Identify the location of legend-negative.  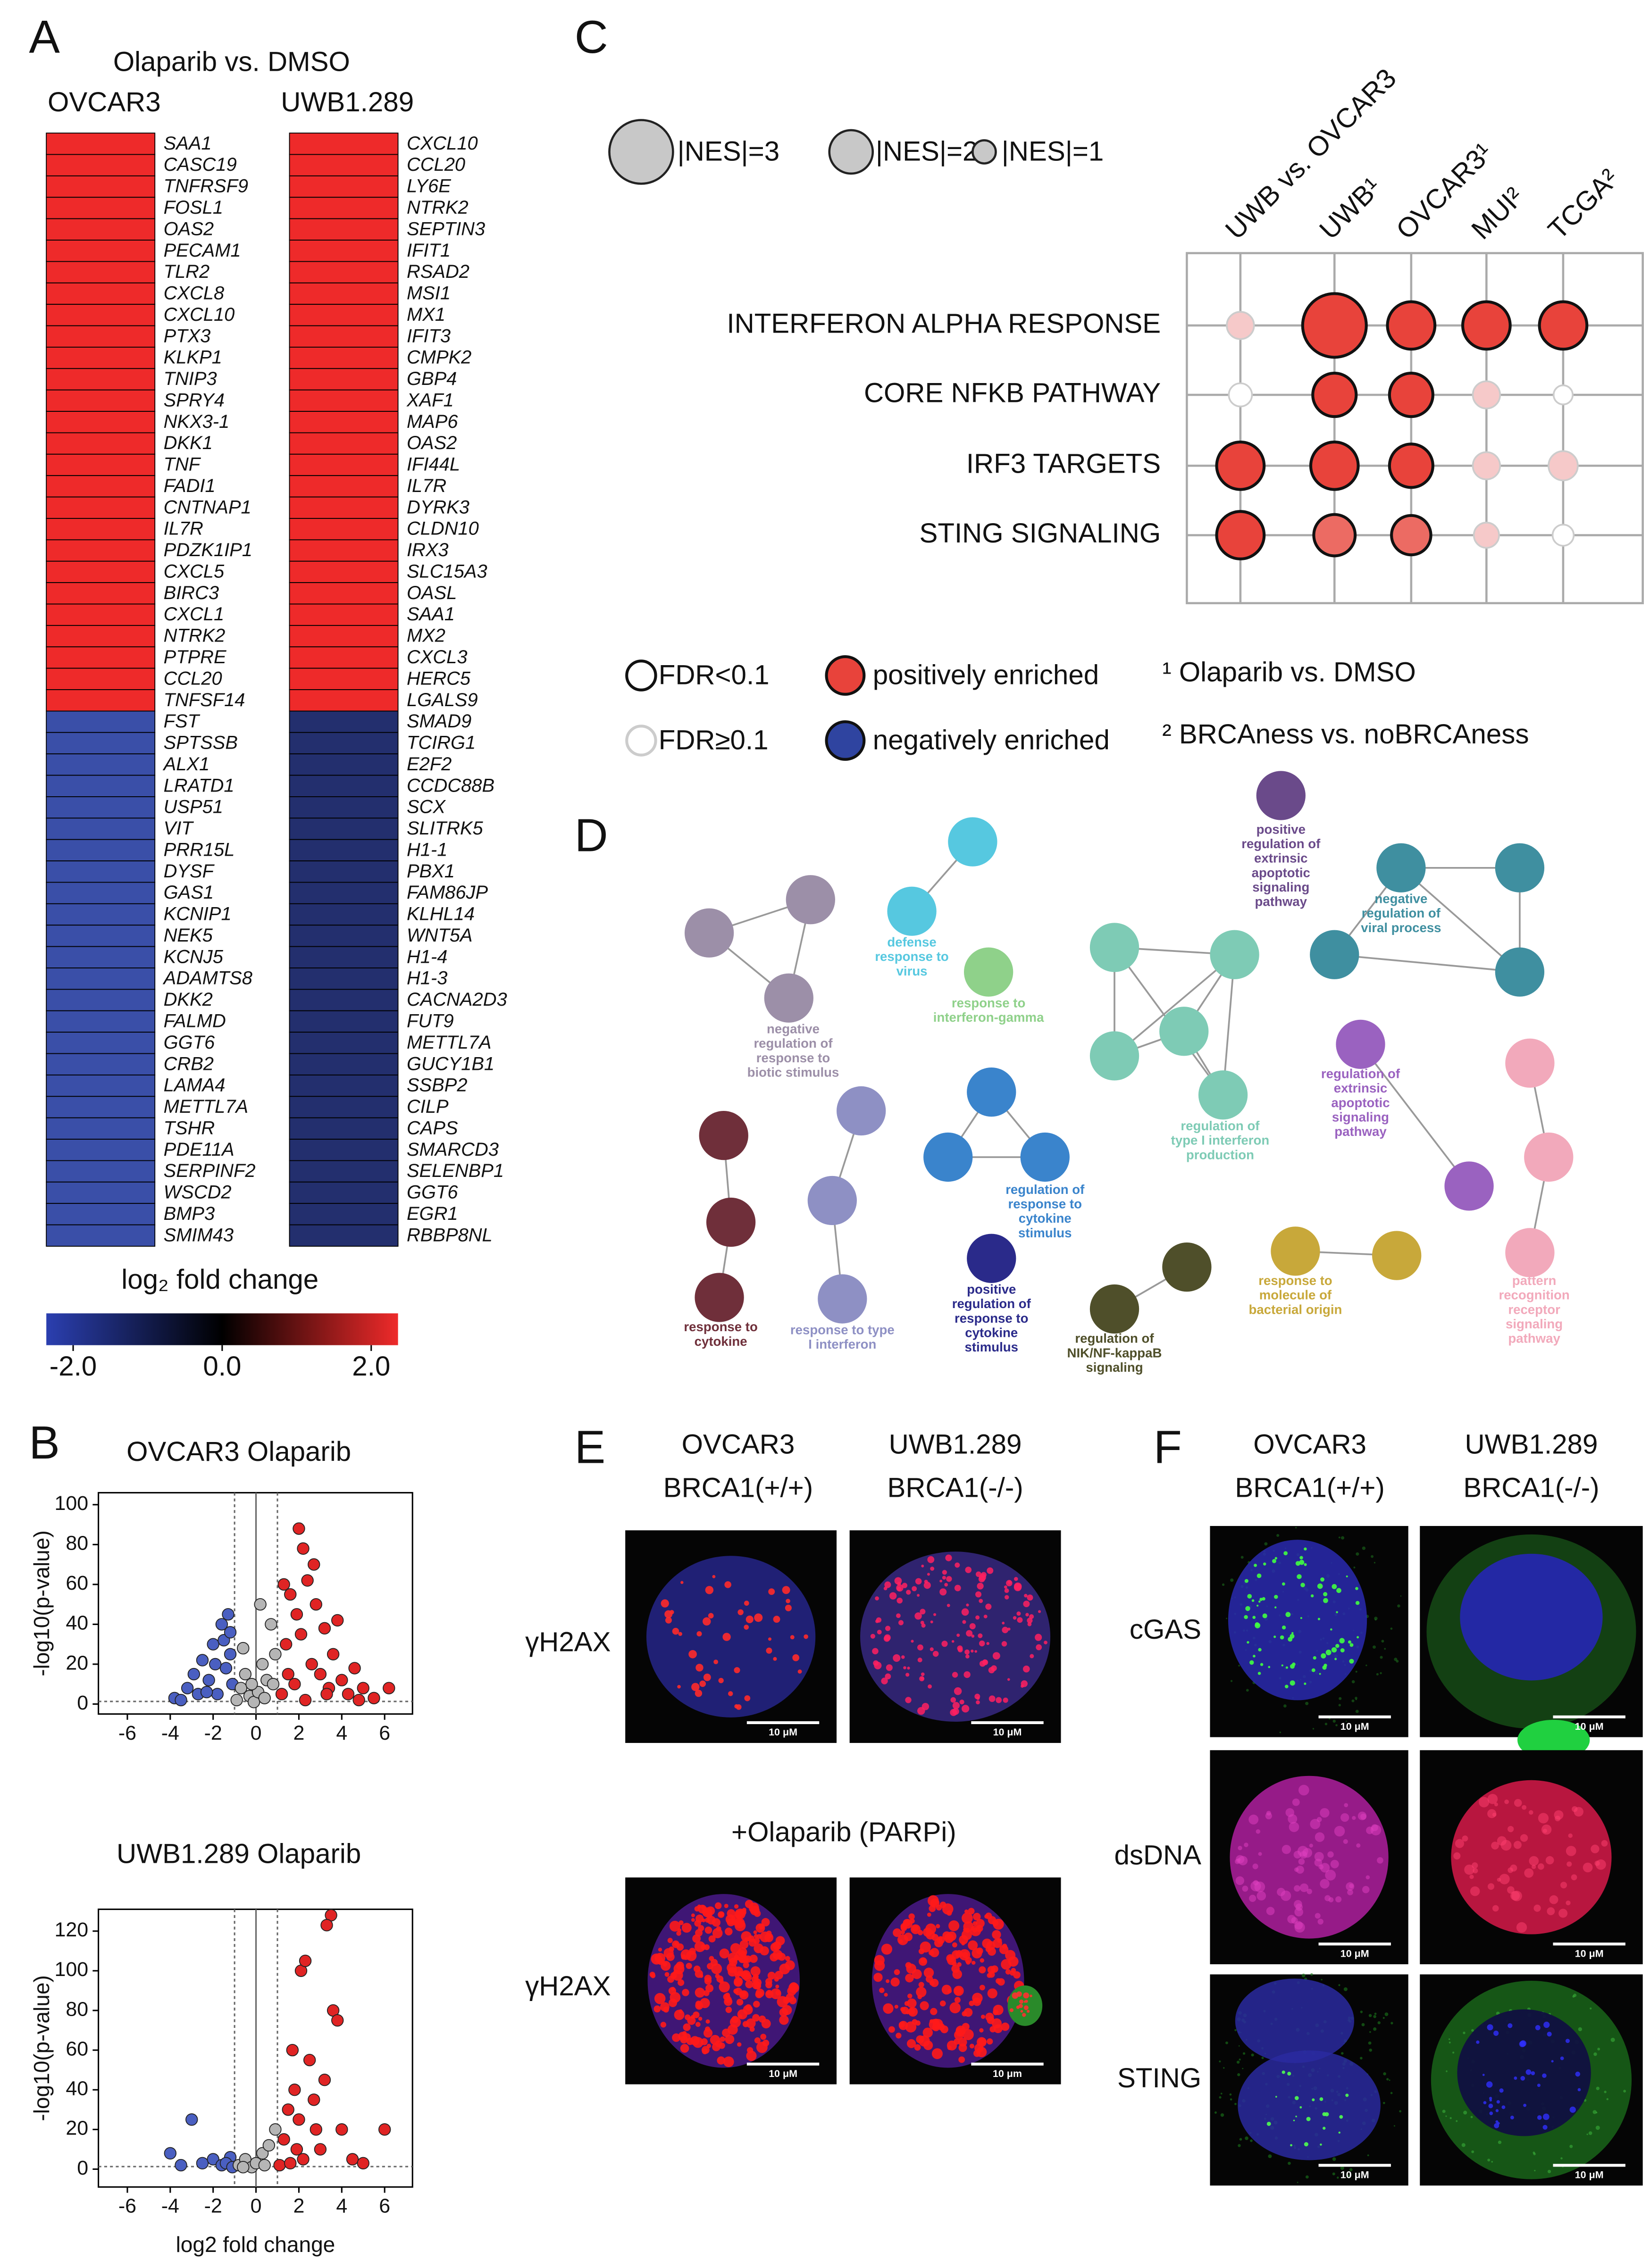
(846, 741).